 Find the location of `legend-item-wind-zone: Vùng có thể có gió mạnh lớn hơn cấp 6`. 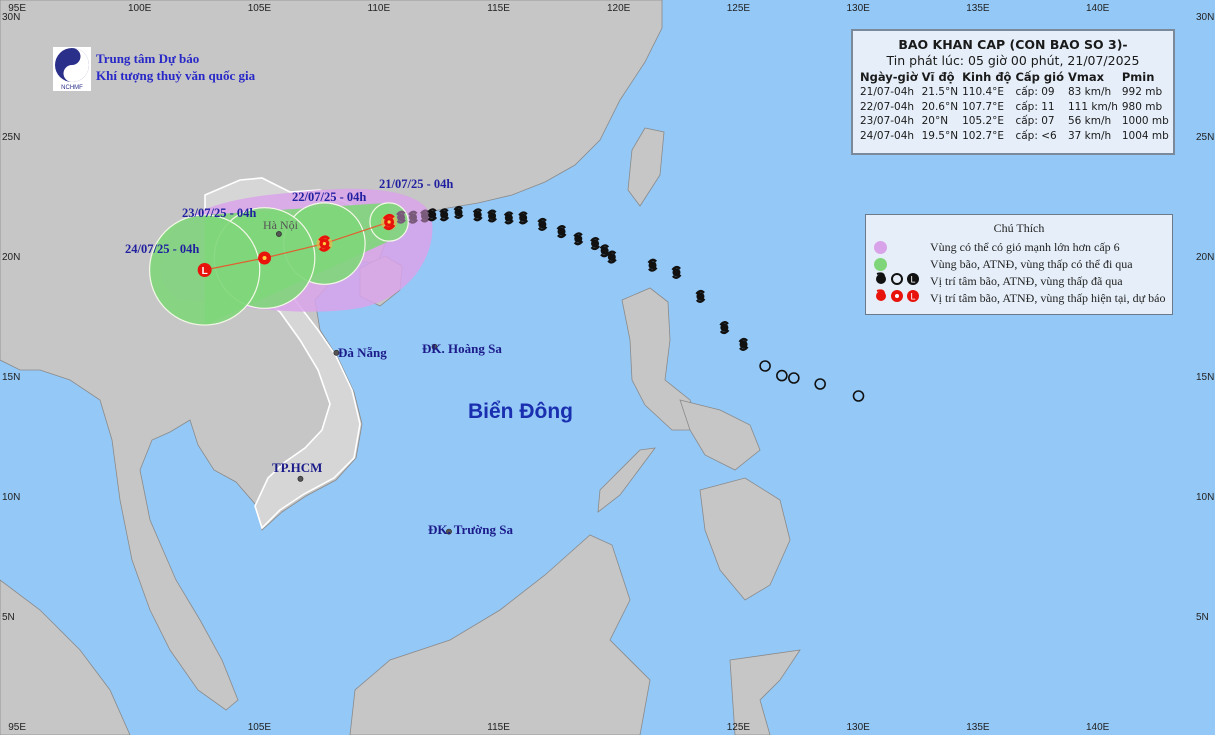

legend-item-wind-zone: Vùng có thể có gió mạnh lớn hơn cấp 6 is located at coordinates (997, 247).